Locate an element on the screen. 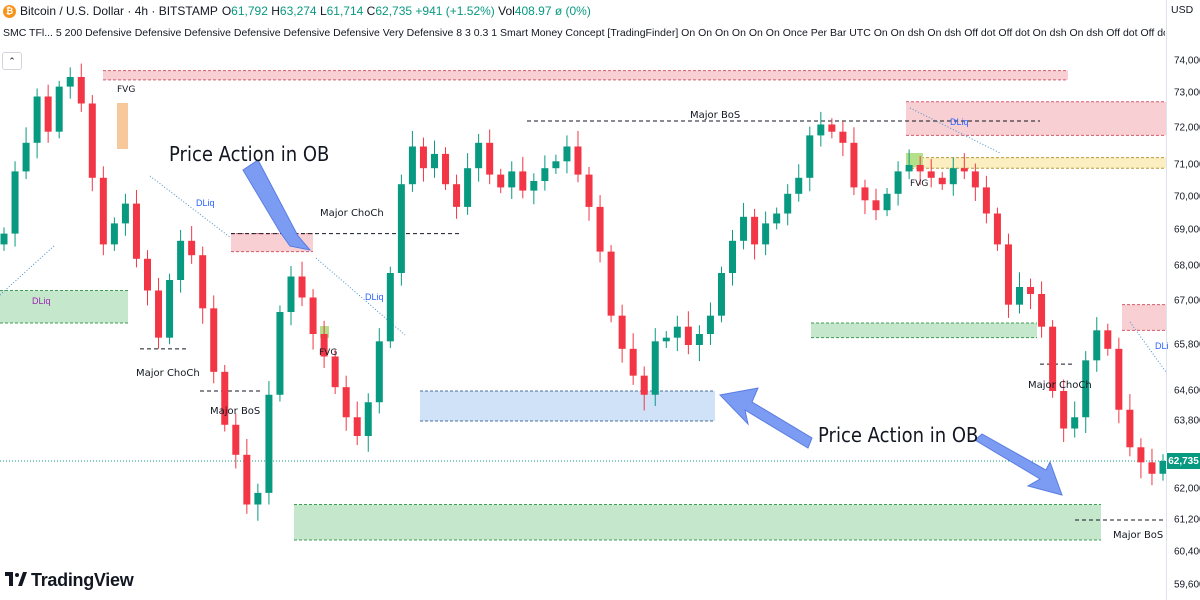 Image resolution: width=1200 pixels, height=600 pixels. price-tick-label: 61,200 is located at coordinates (1187, 520).